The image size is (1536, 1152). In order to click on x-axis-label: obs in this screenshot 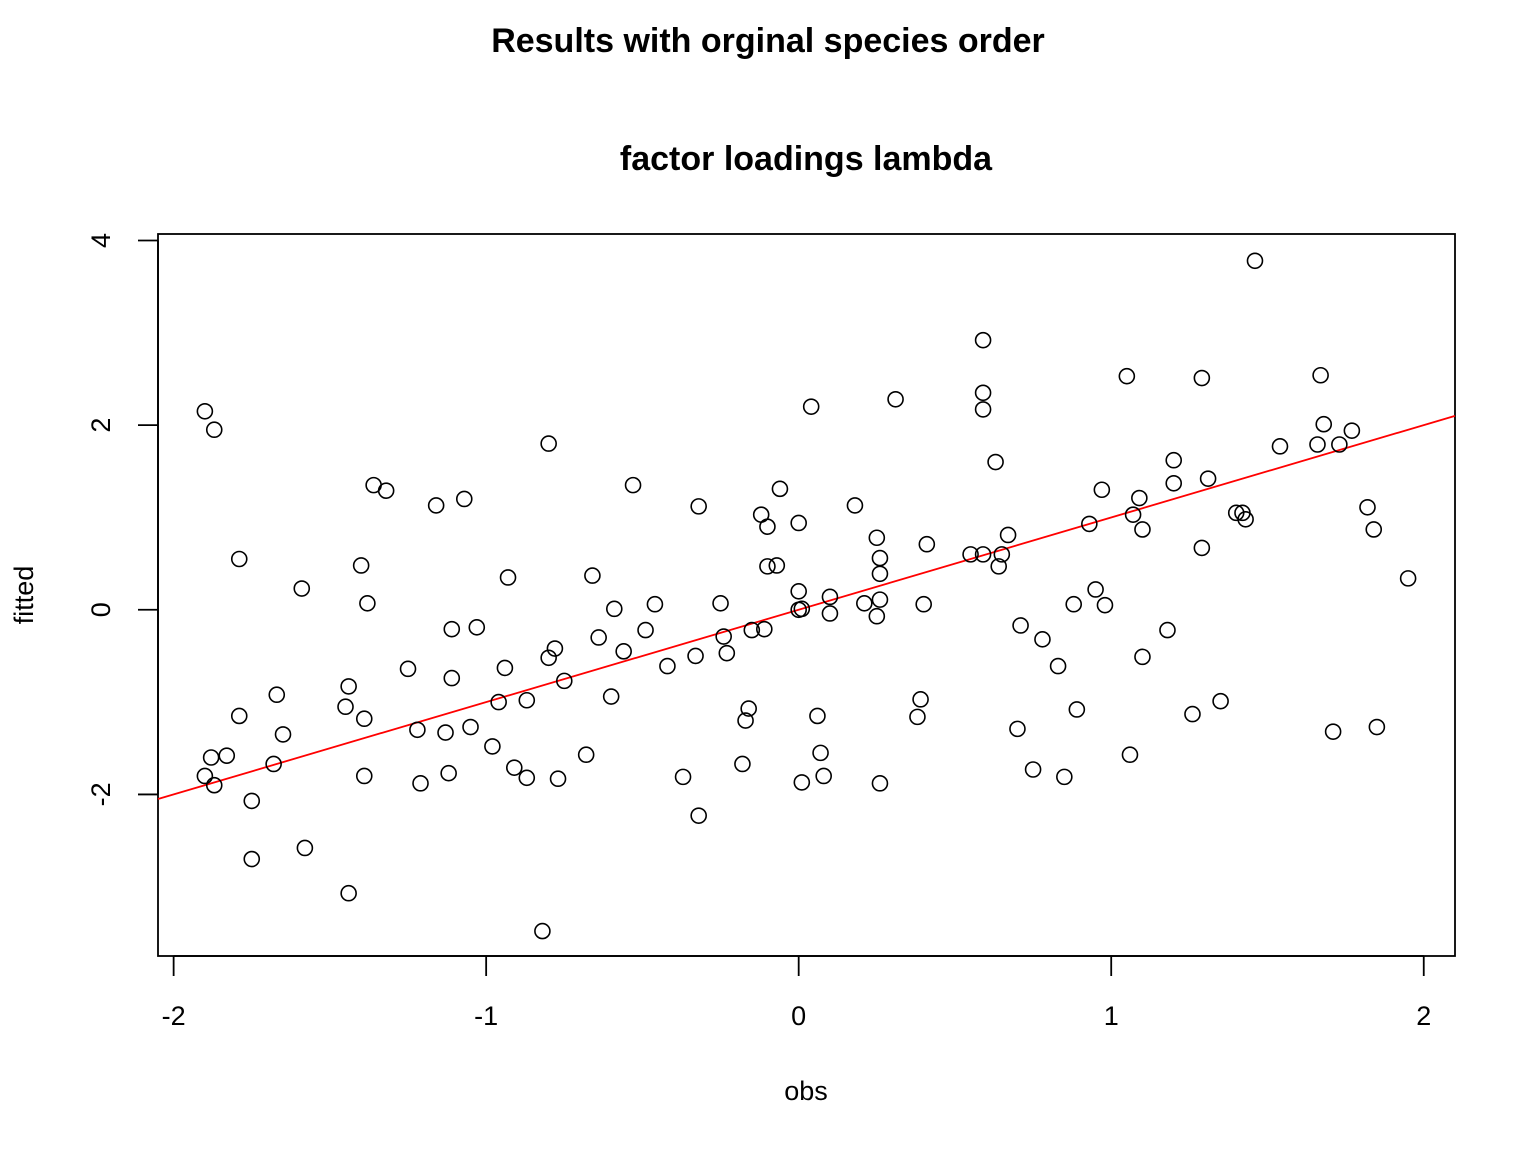, I will do `click(806, 1091)`.